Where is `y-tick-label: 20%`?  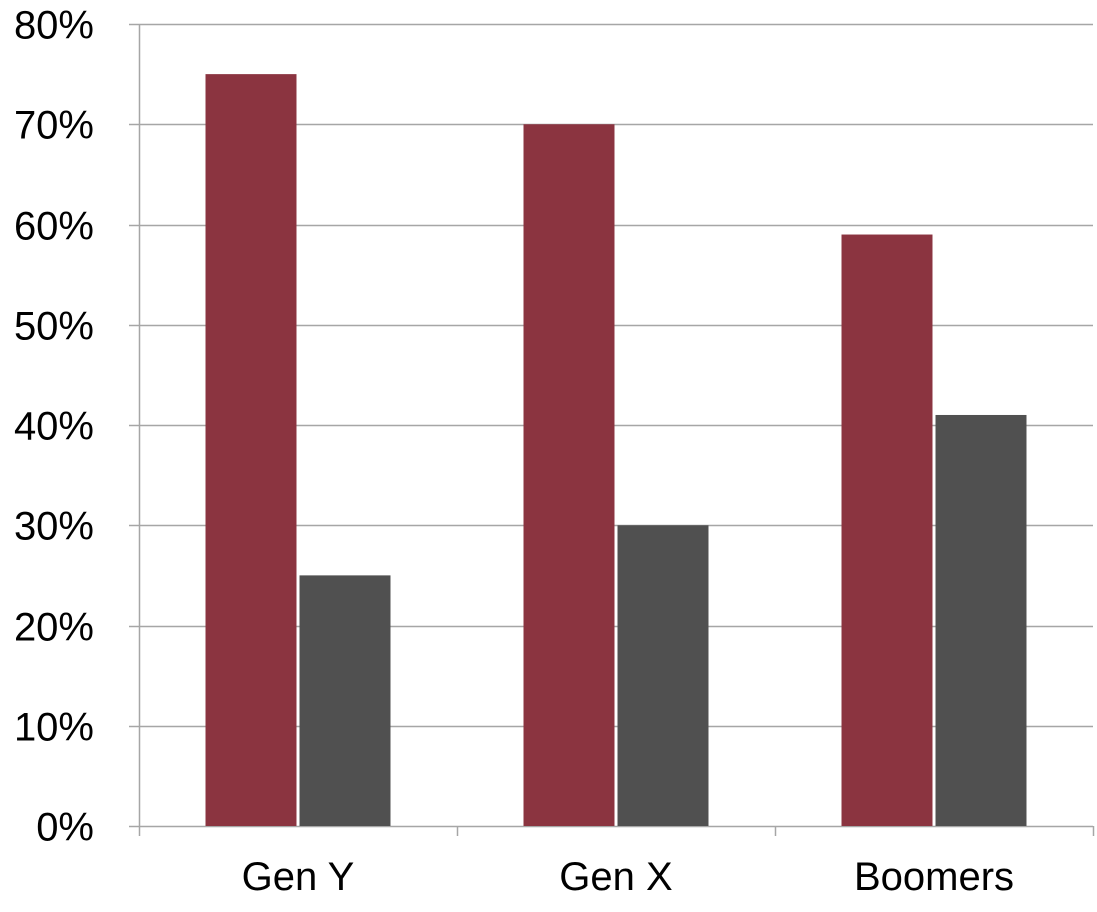 y-tick-label: 20% is located at coordinates (54, 628).